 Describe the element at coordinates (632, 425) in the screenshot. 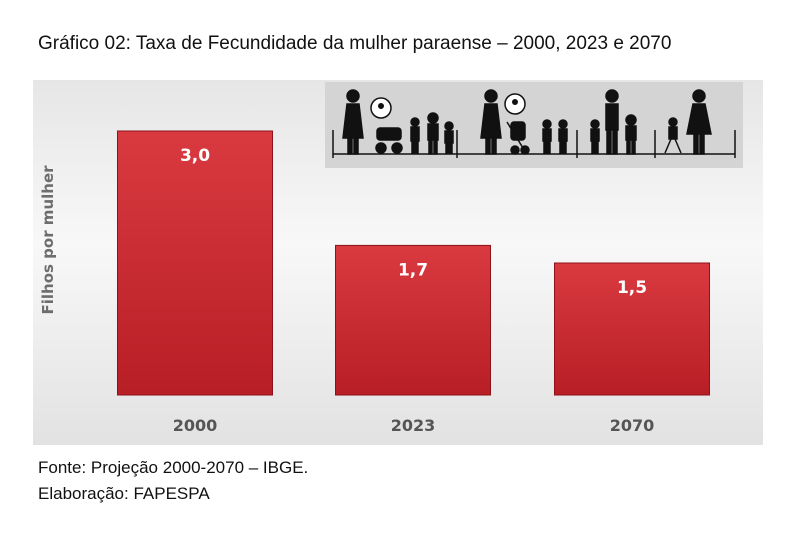

I see `x-tick-label-2070: 2070` at that location.